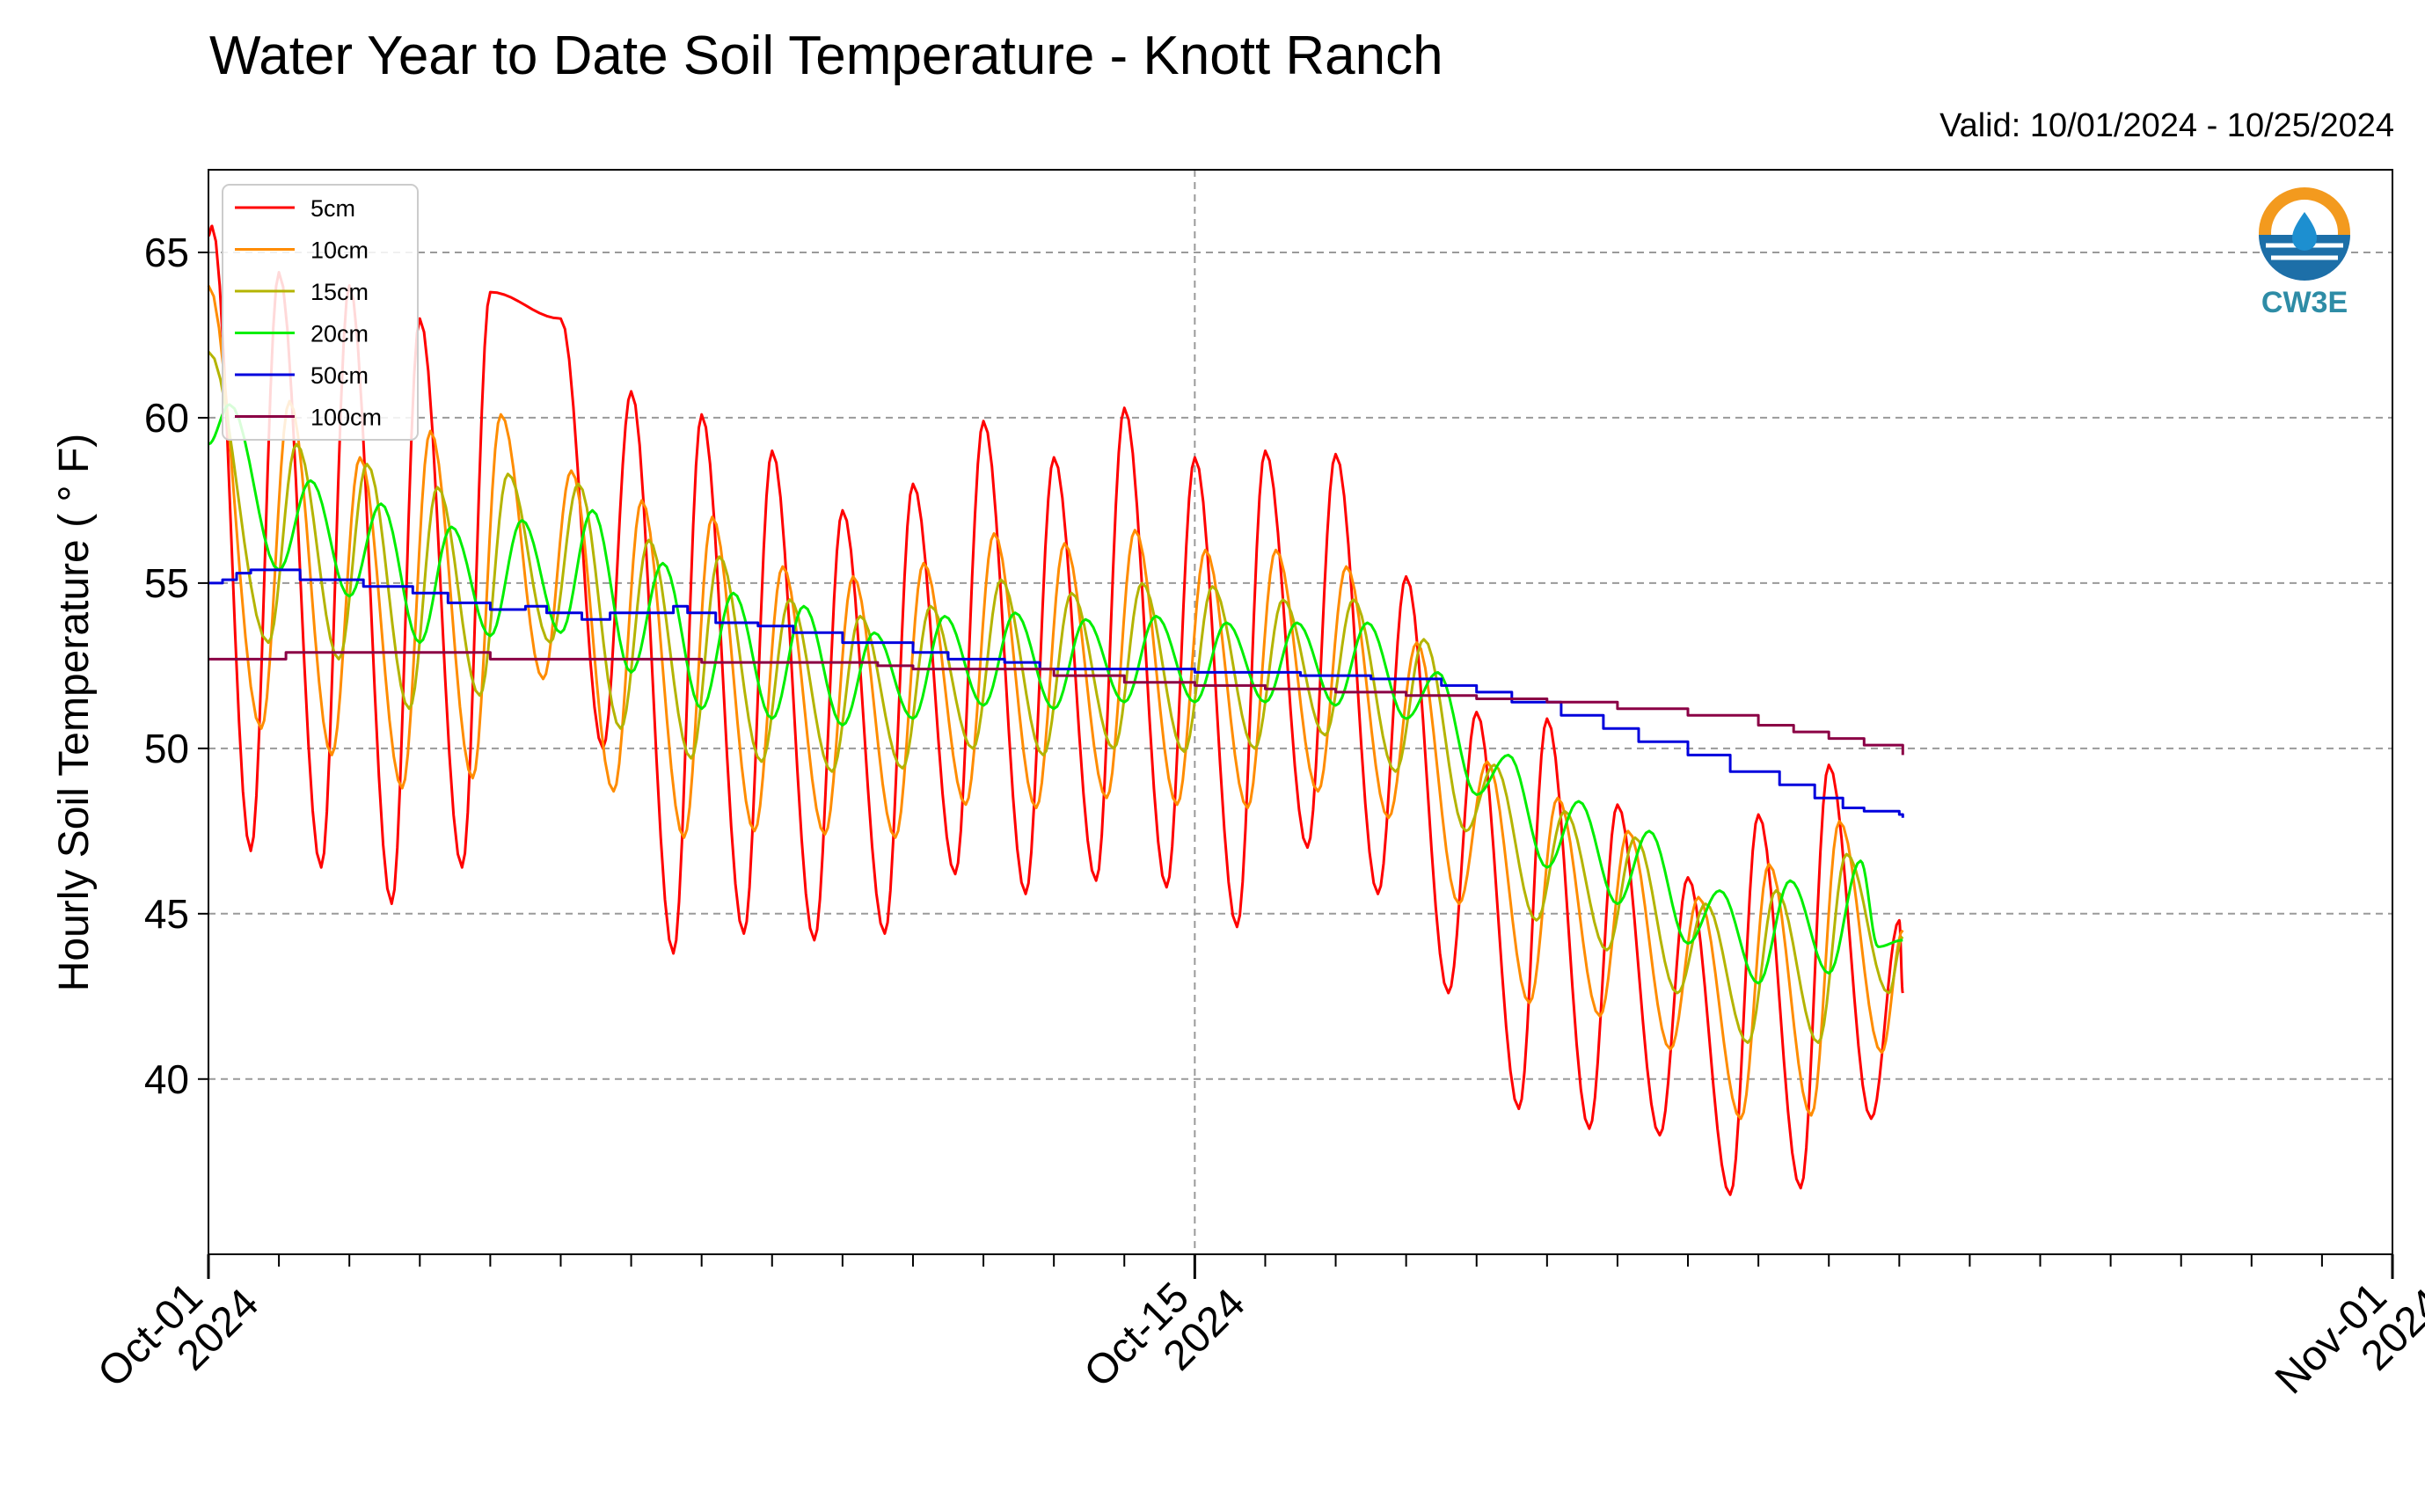 The width and height of the screenshot is (2425, 1512). Describe the element at coordinates (2346, 1342) in the screenshot. I see `x-tick-label: Nov-012024` at that location.